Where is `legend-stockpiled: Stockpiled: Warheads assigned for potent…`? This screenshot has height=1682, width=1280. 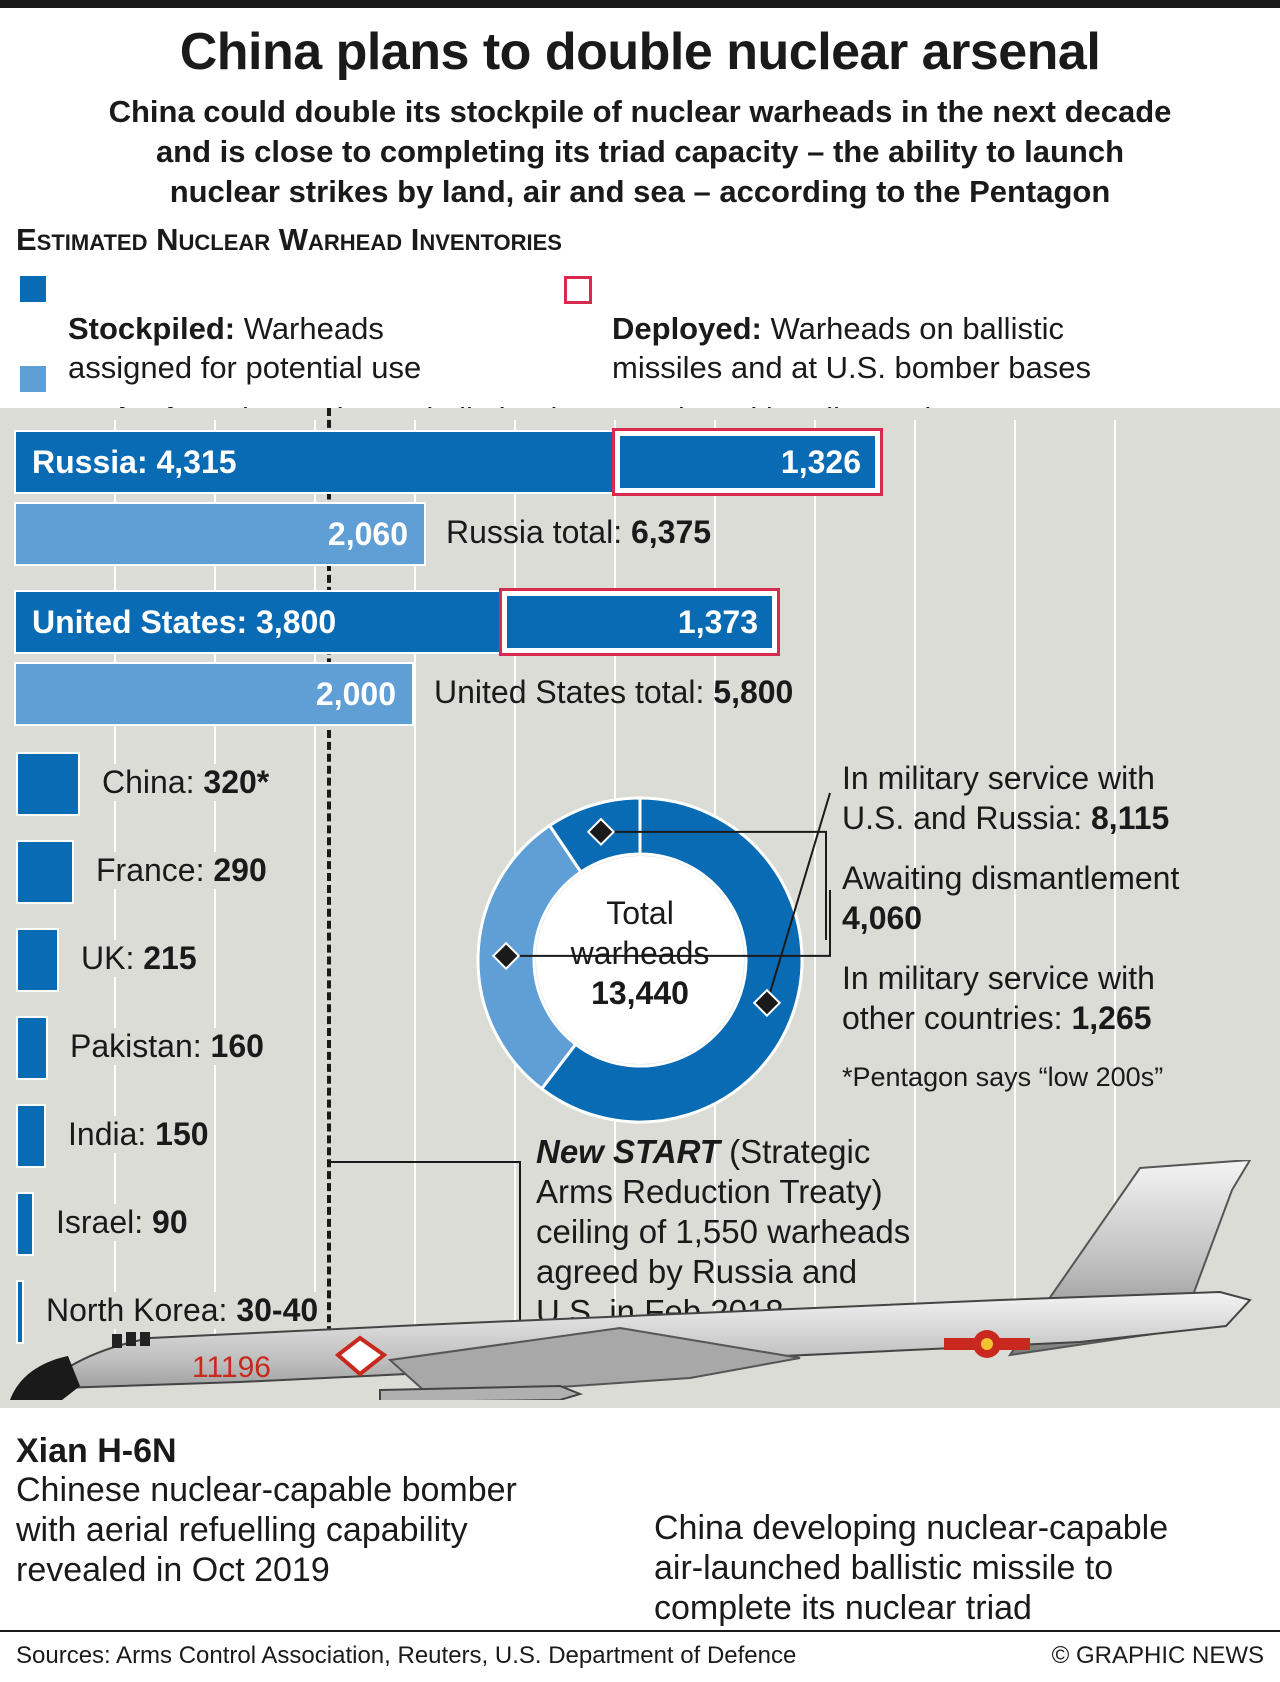
legend-stockpiled: Stockpiled: Warheads assigned for potent… is located at coordinates (244, 328).